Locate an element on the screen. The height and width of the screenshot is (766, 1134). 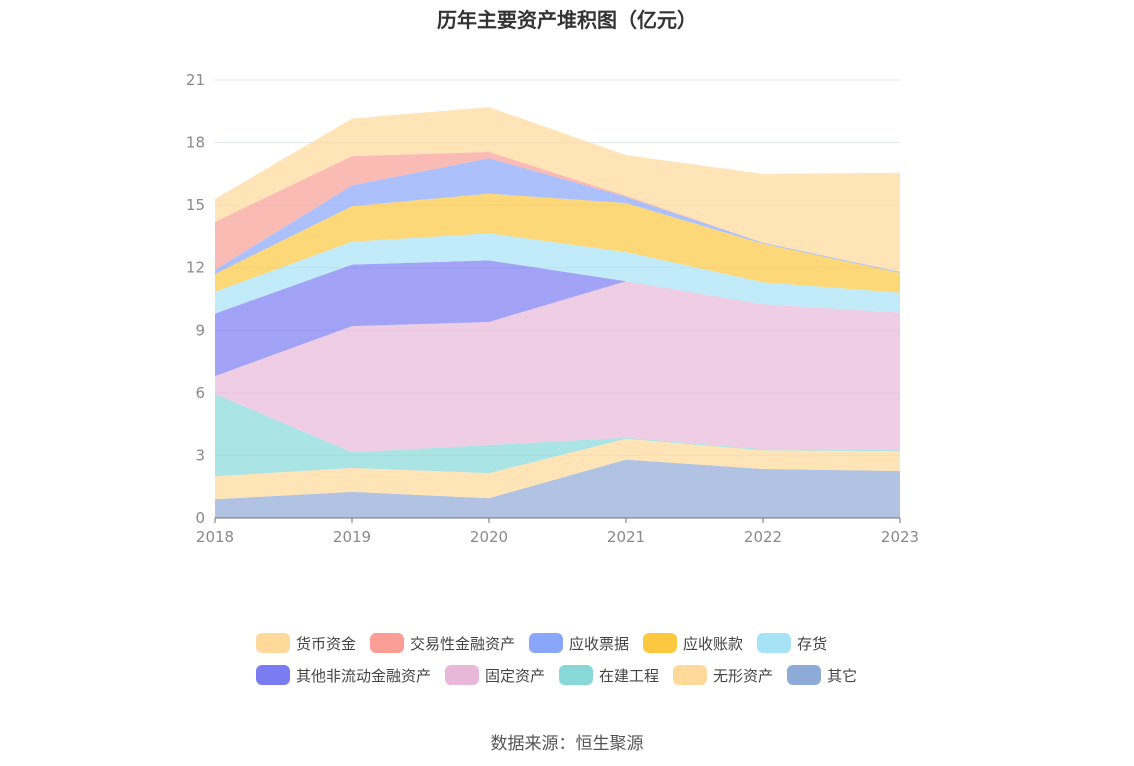
legend-item: 其它 is located at coordinates (822, 675).